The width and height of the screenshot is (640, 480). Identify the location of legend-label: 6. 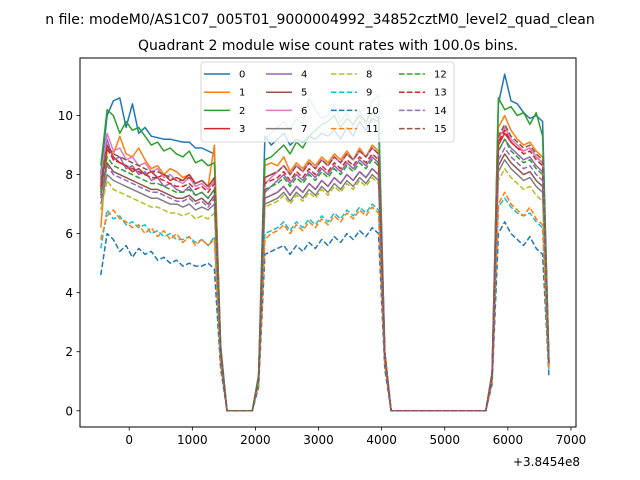
(304, 111).